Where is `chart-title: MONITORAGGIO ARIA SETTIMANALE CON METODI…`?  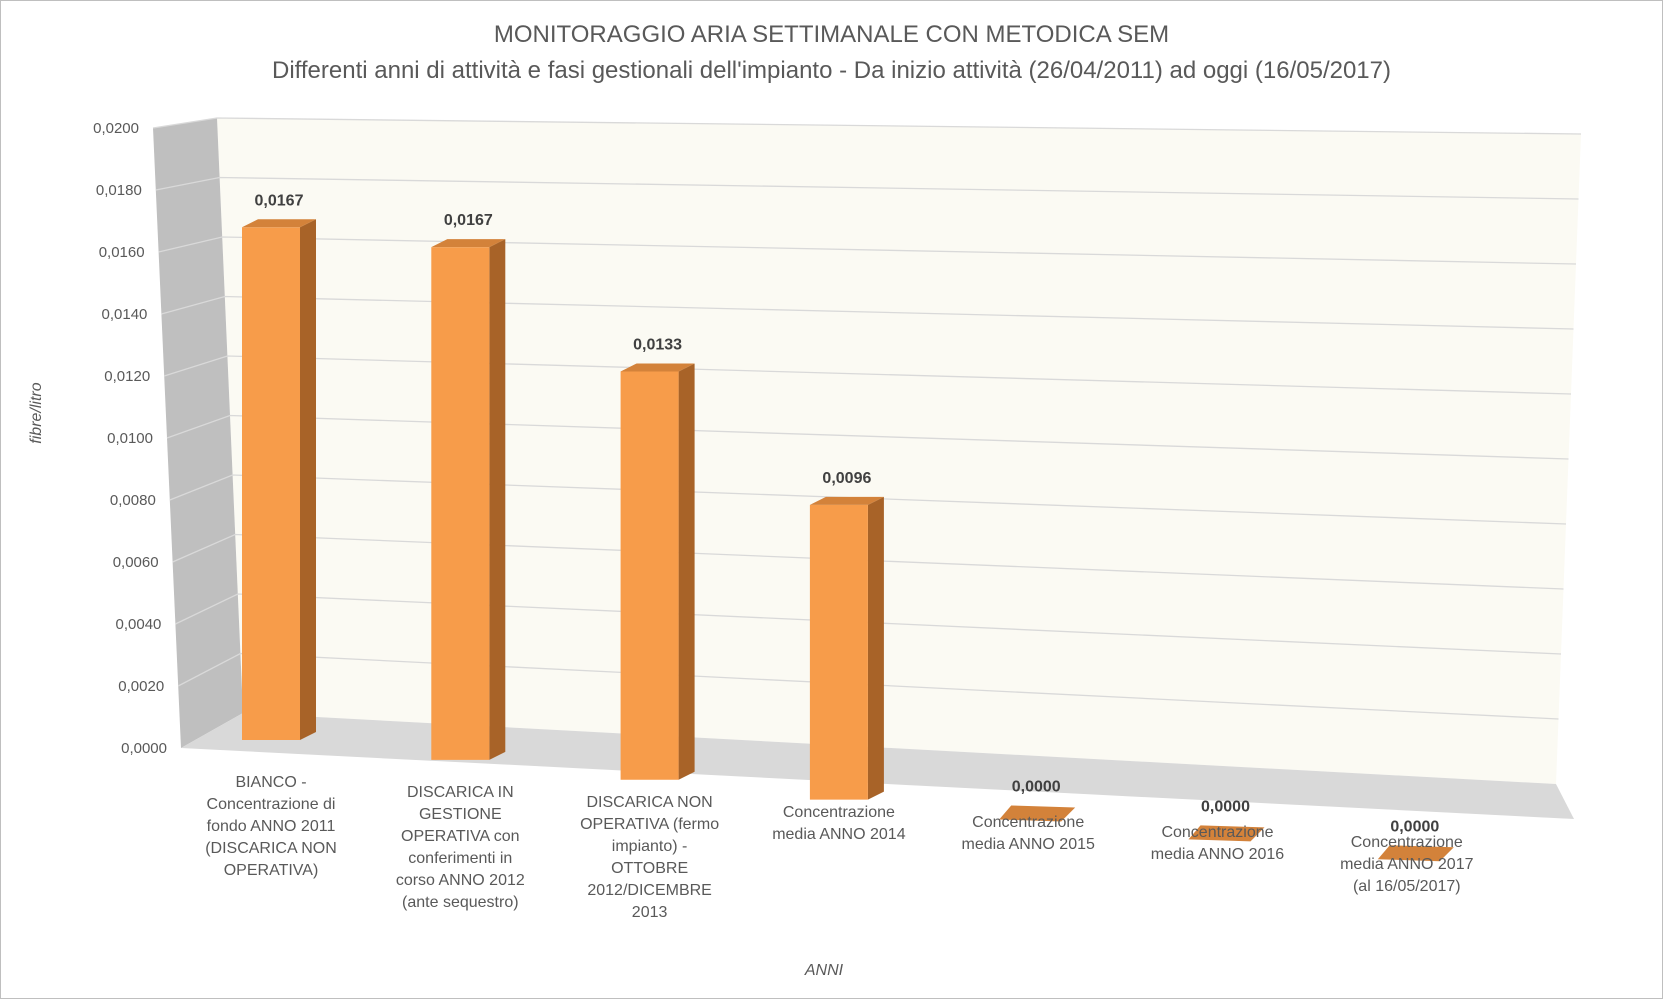 chart-title: MONITORAGGIO ARIA SETTIMANALE CON METODI… is located at coordinates (831, 34).